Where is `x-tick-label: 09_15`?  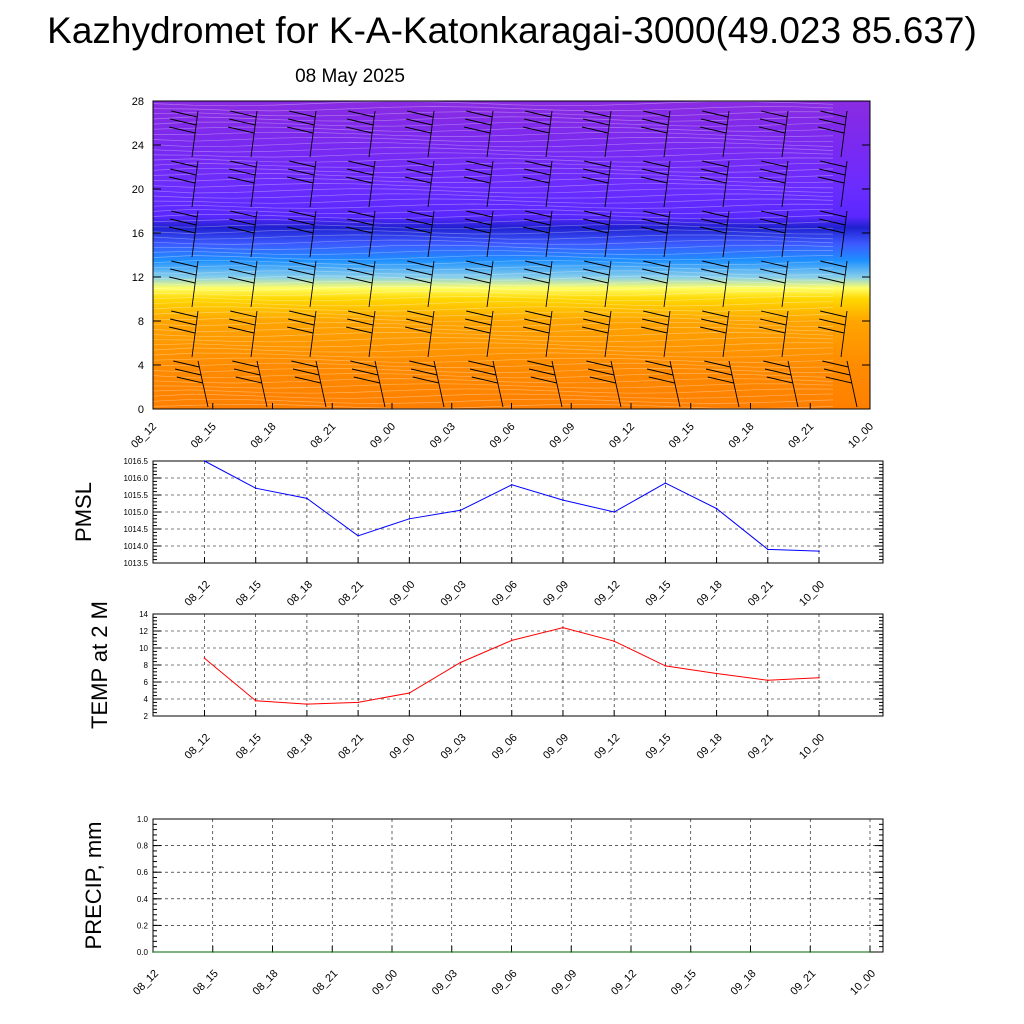
x-tick-label: 09_15 is located at coordinates (658, 594).